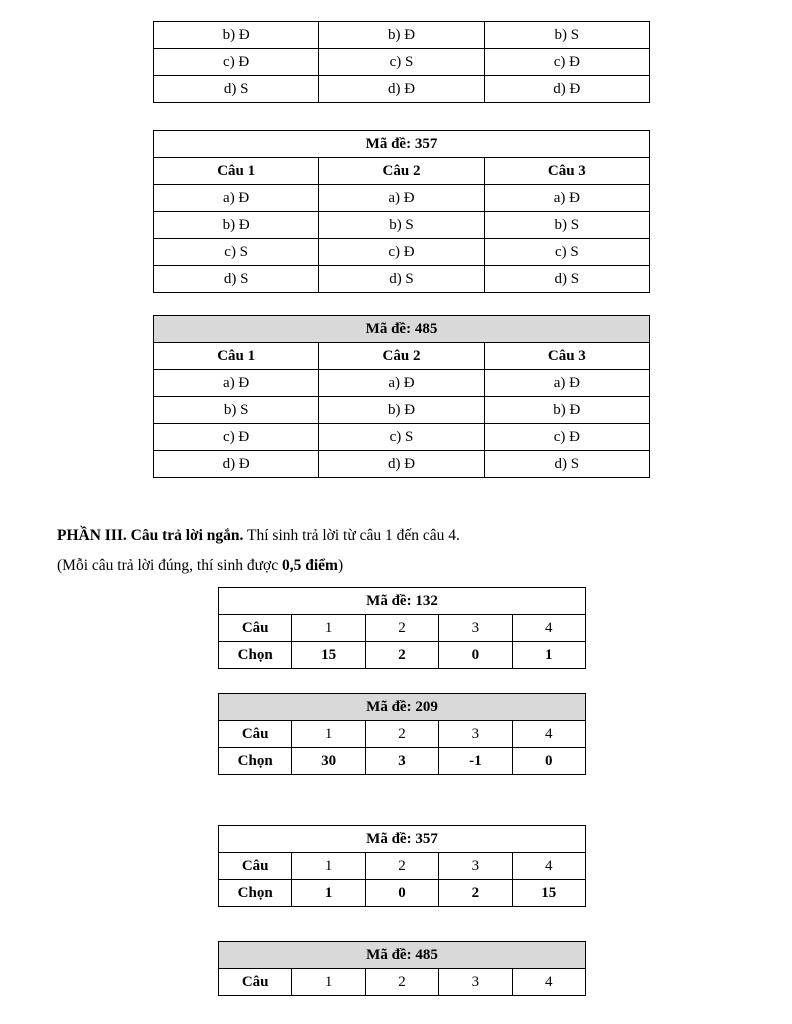 This screenshot has height=1024, width=792. I want to click on table-row: Mã đề: 132, so click(402, 601).